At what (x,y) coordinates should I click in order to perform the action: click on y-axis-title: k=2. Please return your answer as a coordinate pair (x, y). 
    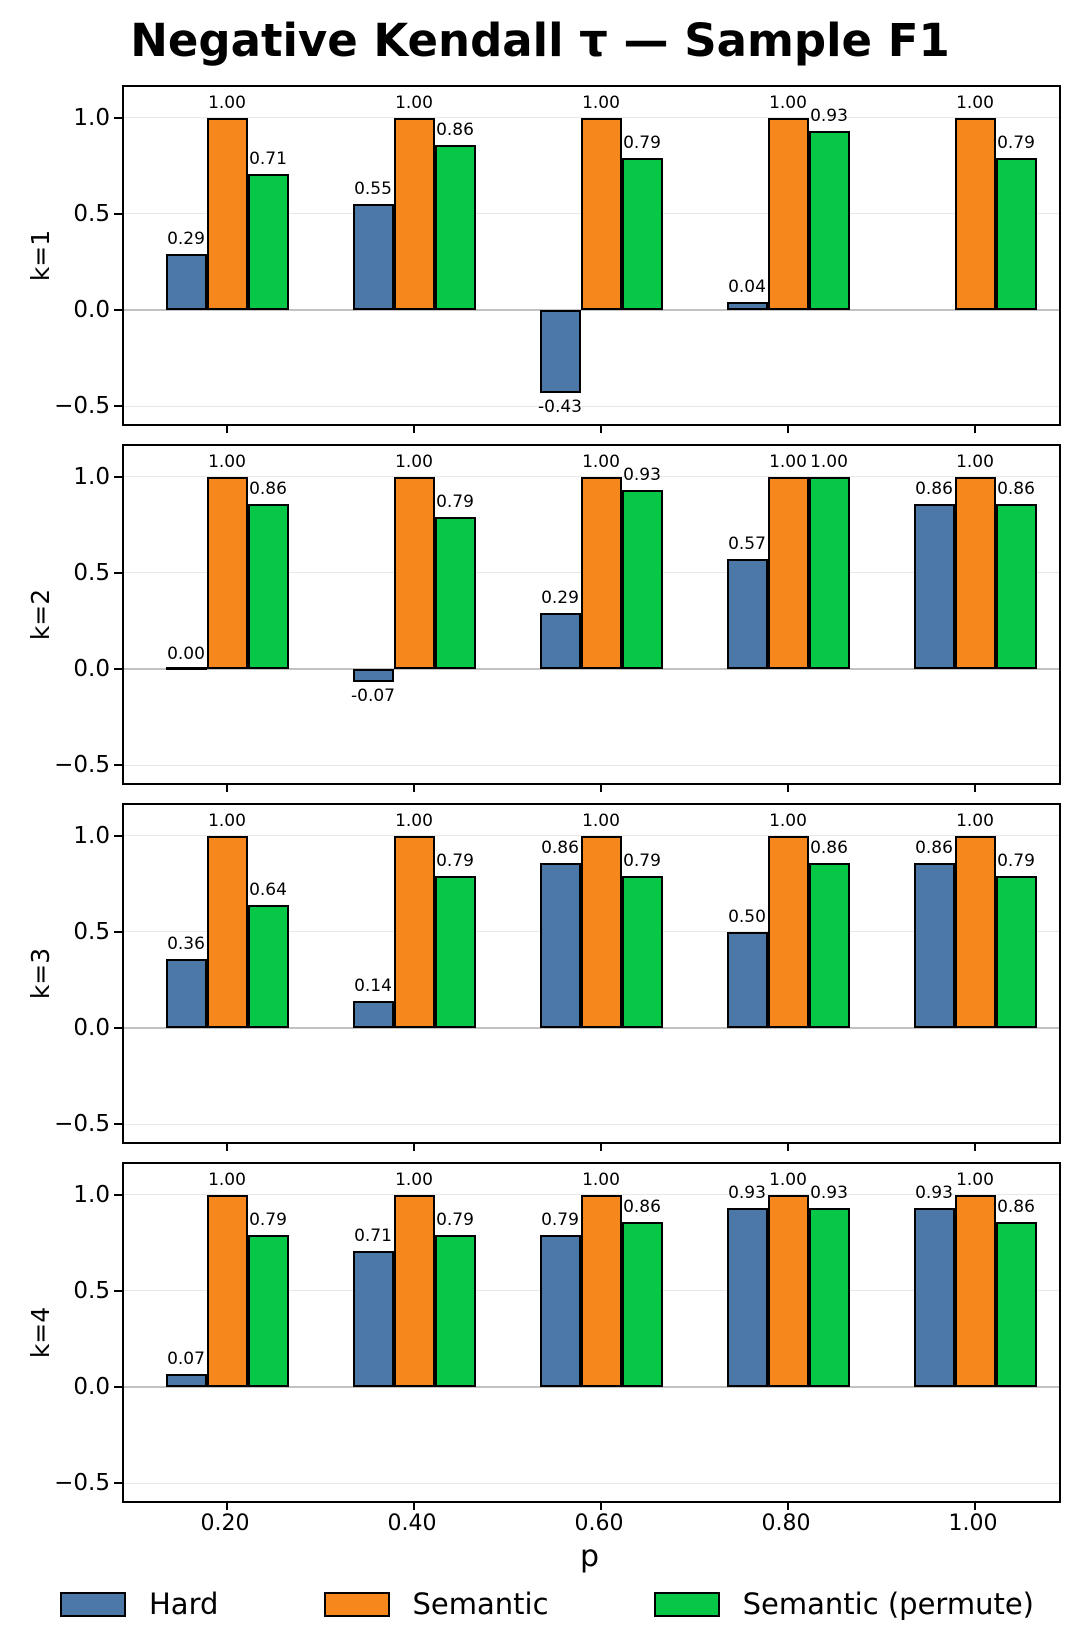
    Looking at the image, I should click on (41, 614).